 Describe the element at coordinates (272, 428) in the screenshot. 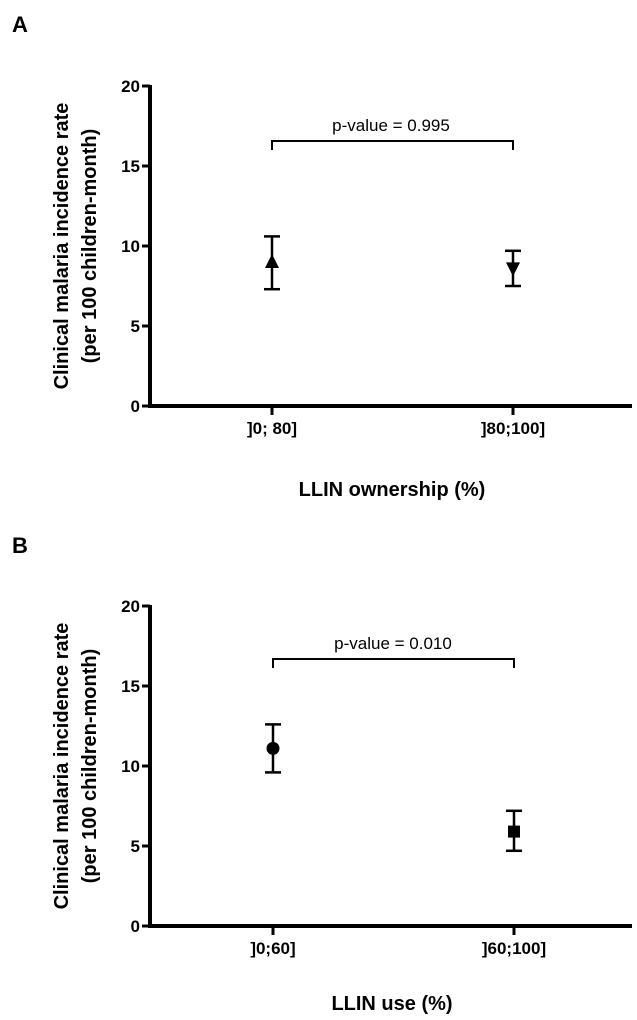

I see `x-tick-label: ]0; 80]` at that location.